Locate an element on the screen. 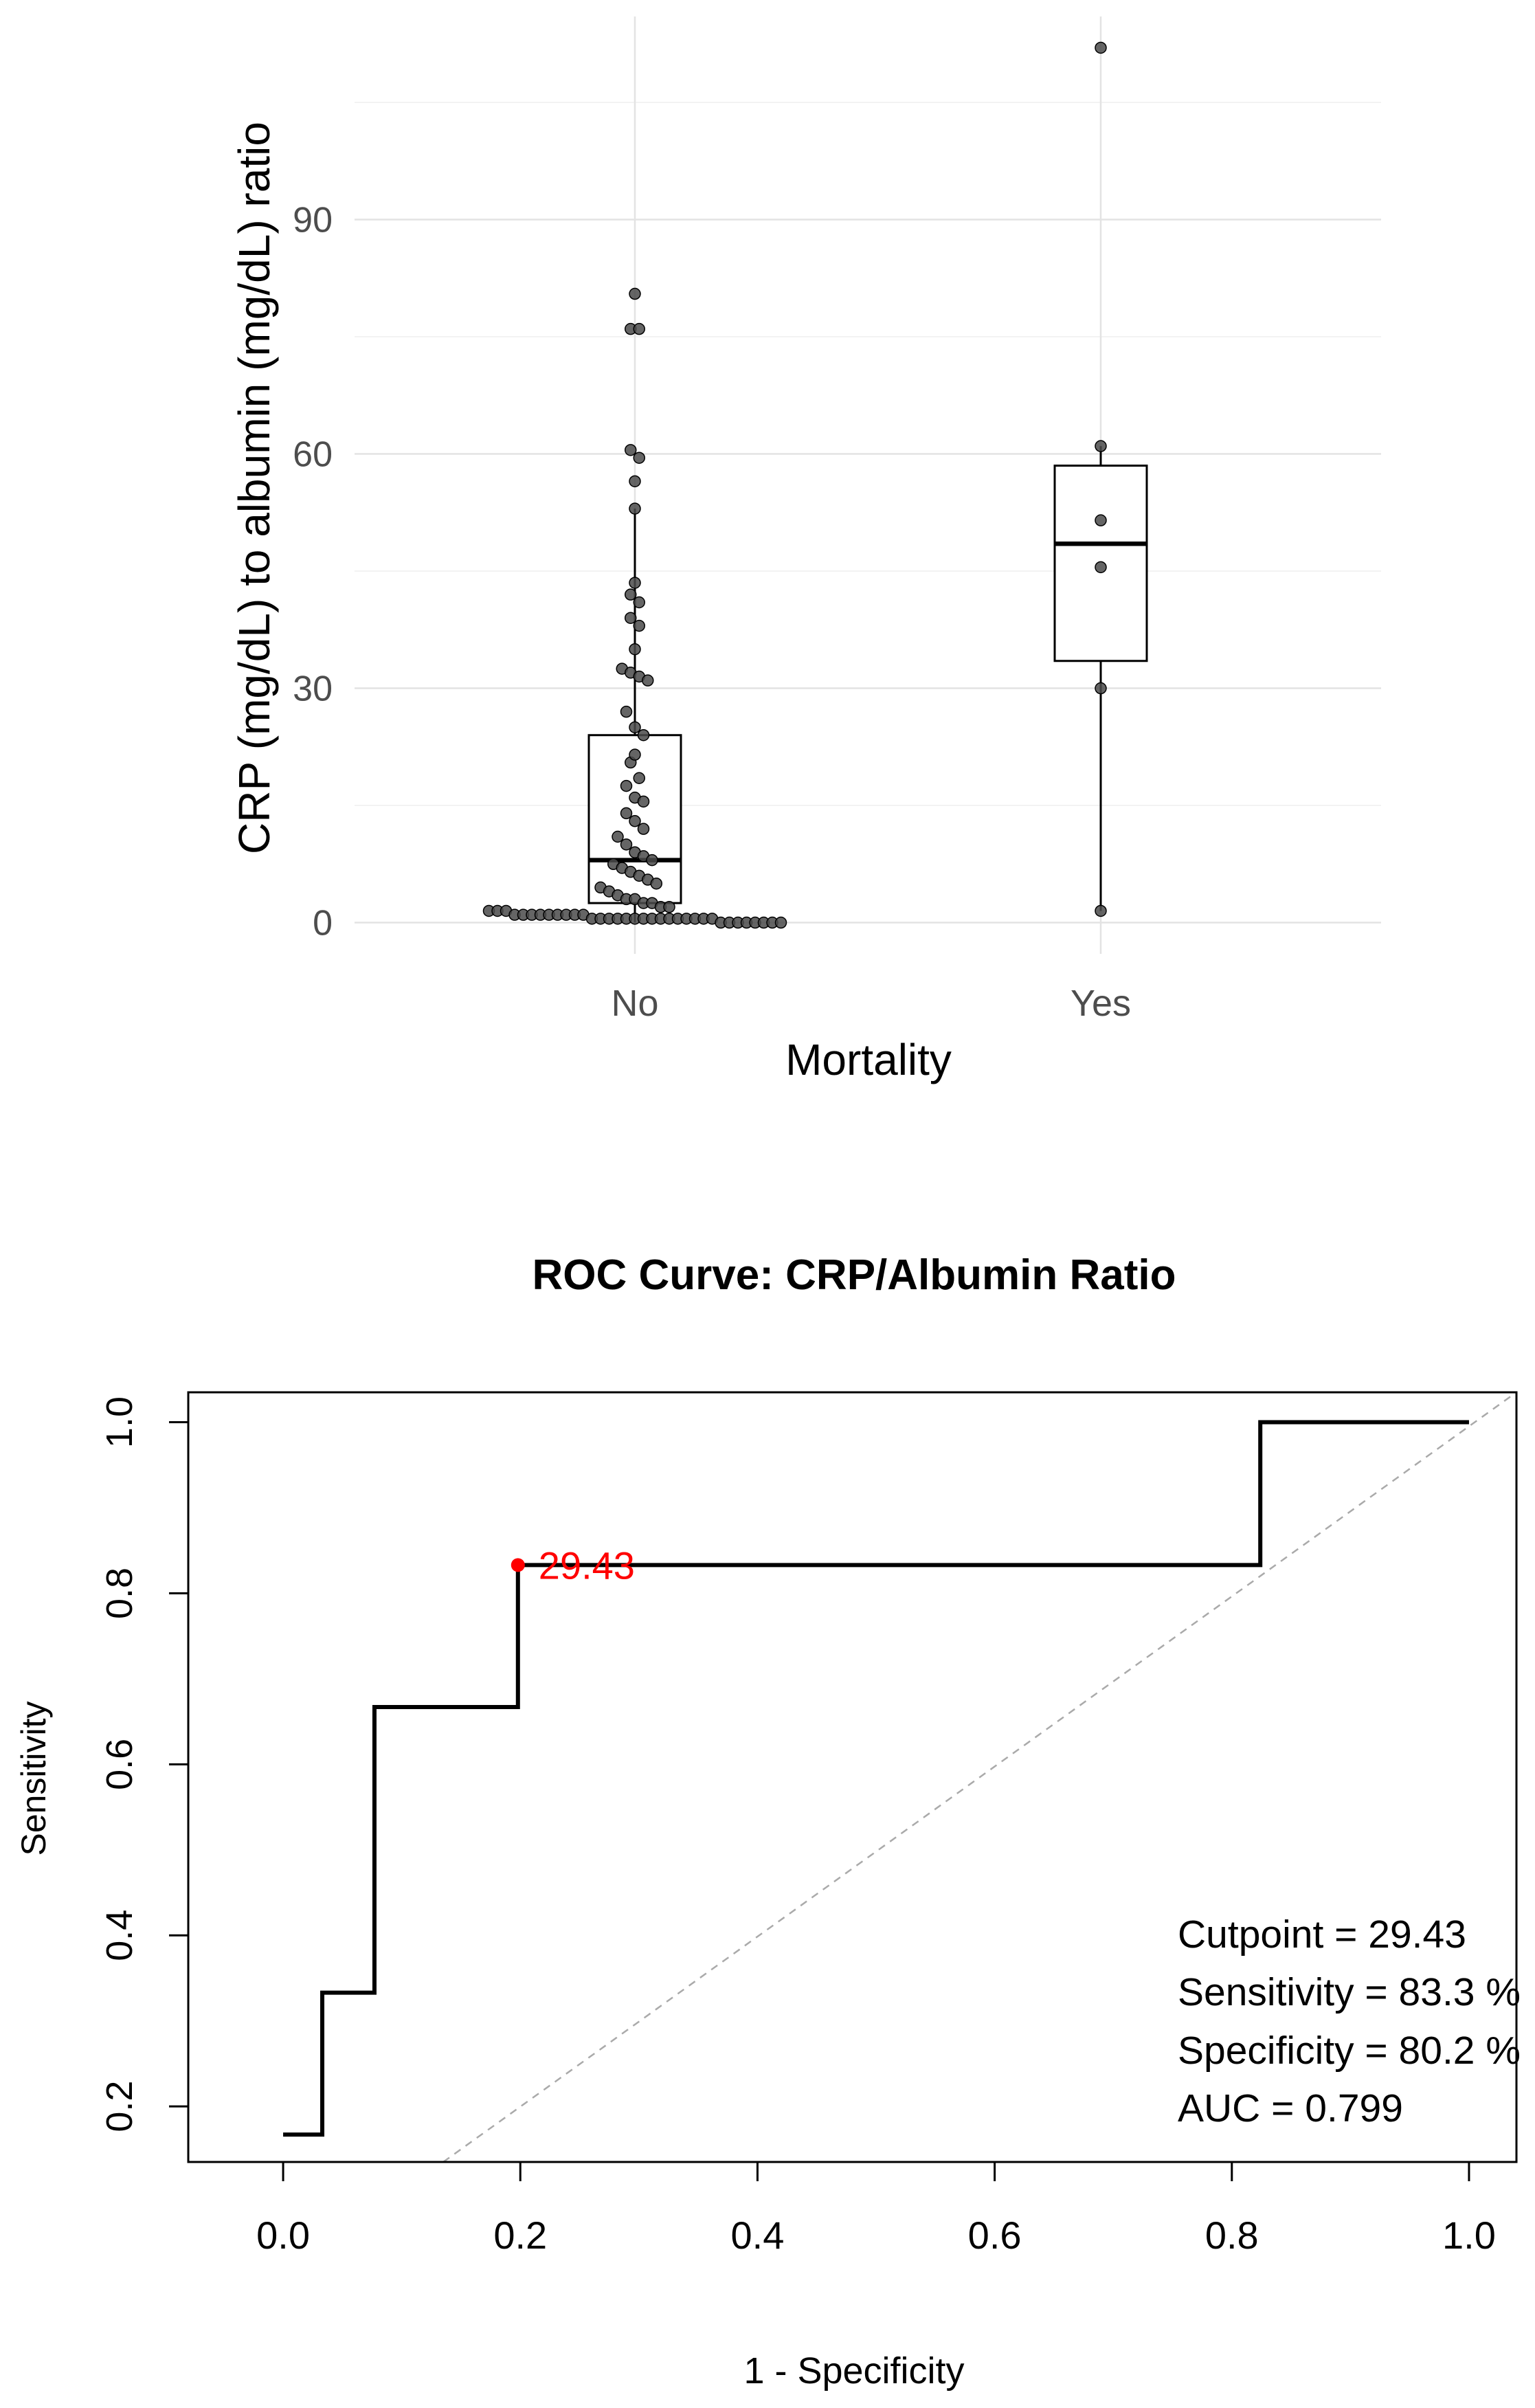 The image size is (1535, 2408). roc-y-tick-label: 0.4 is located at coordinates (119, 1936).